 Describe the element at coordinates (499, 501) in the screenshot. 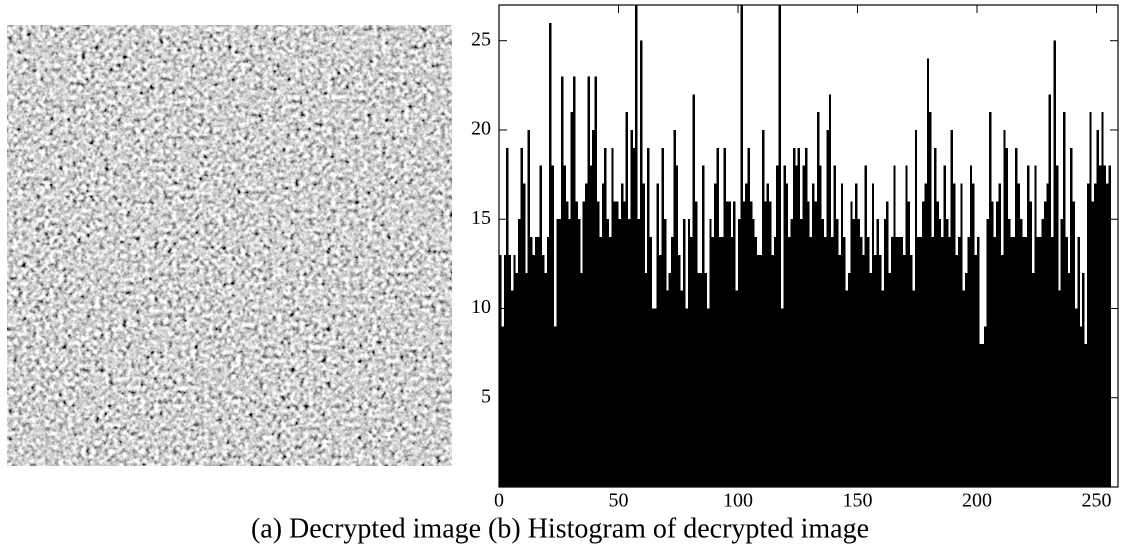

I see `x-tick-label: 0` at that location.